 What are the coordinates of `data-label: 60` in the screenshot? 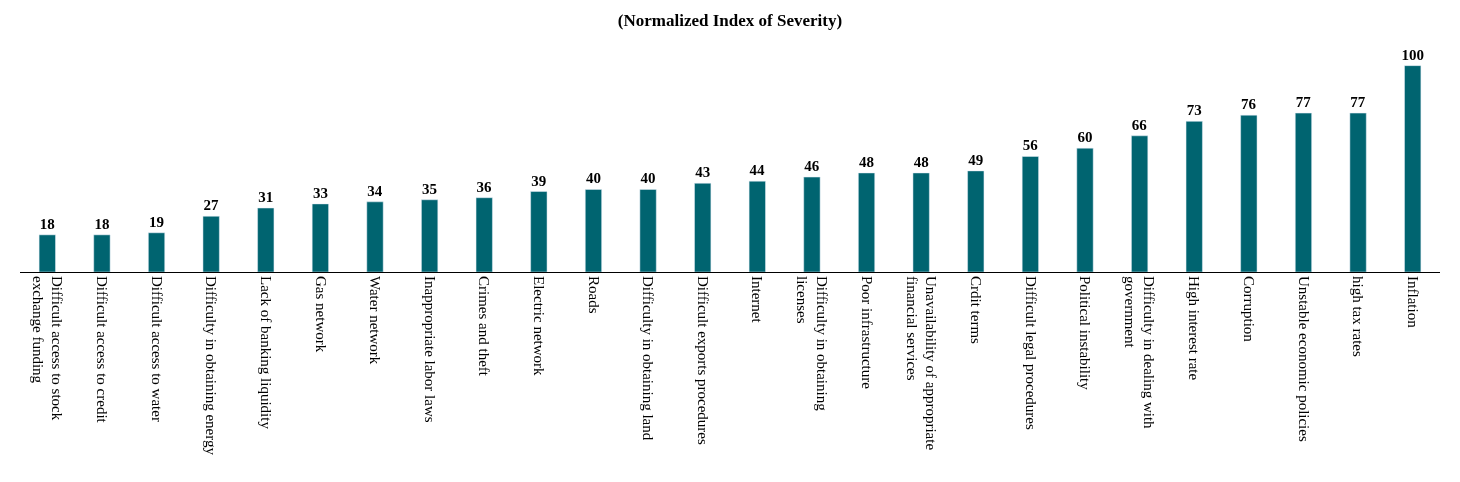 It's located at (1085, 137).